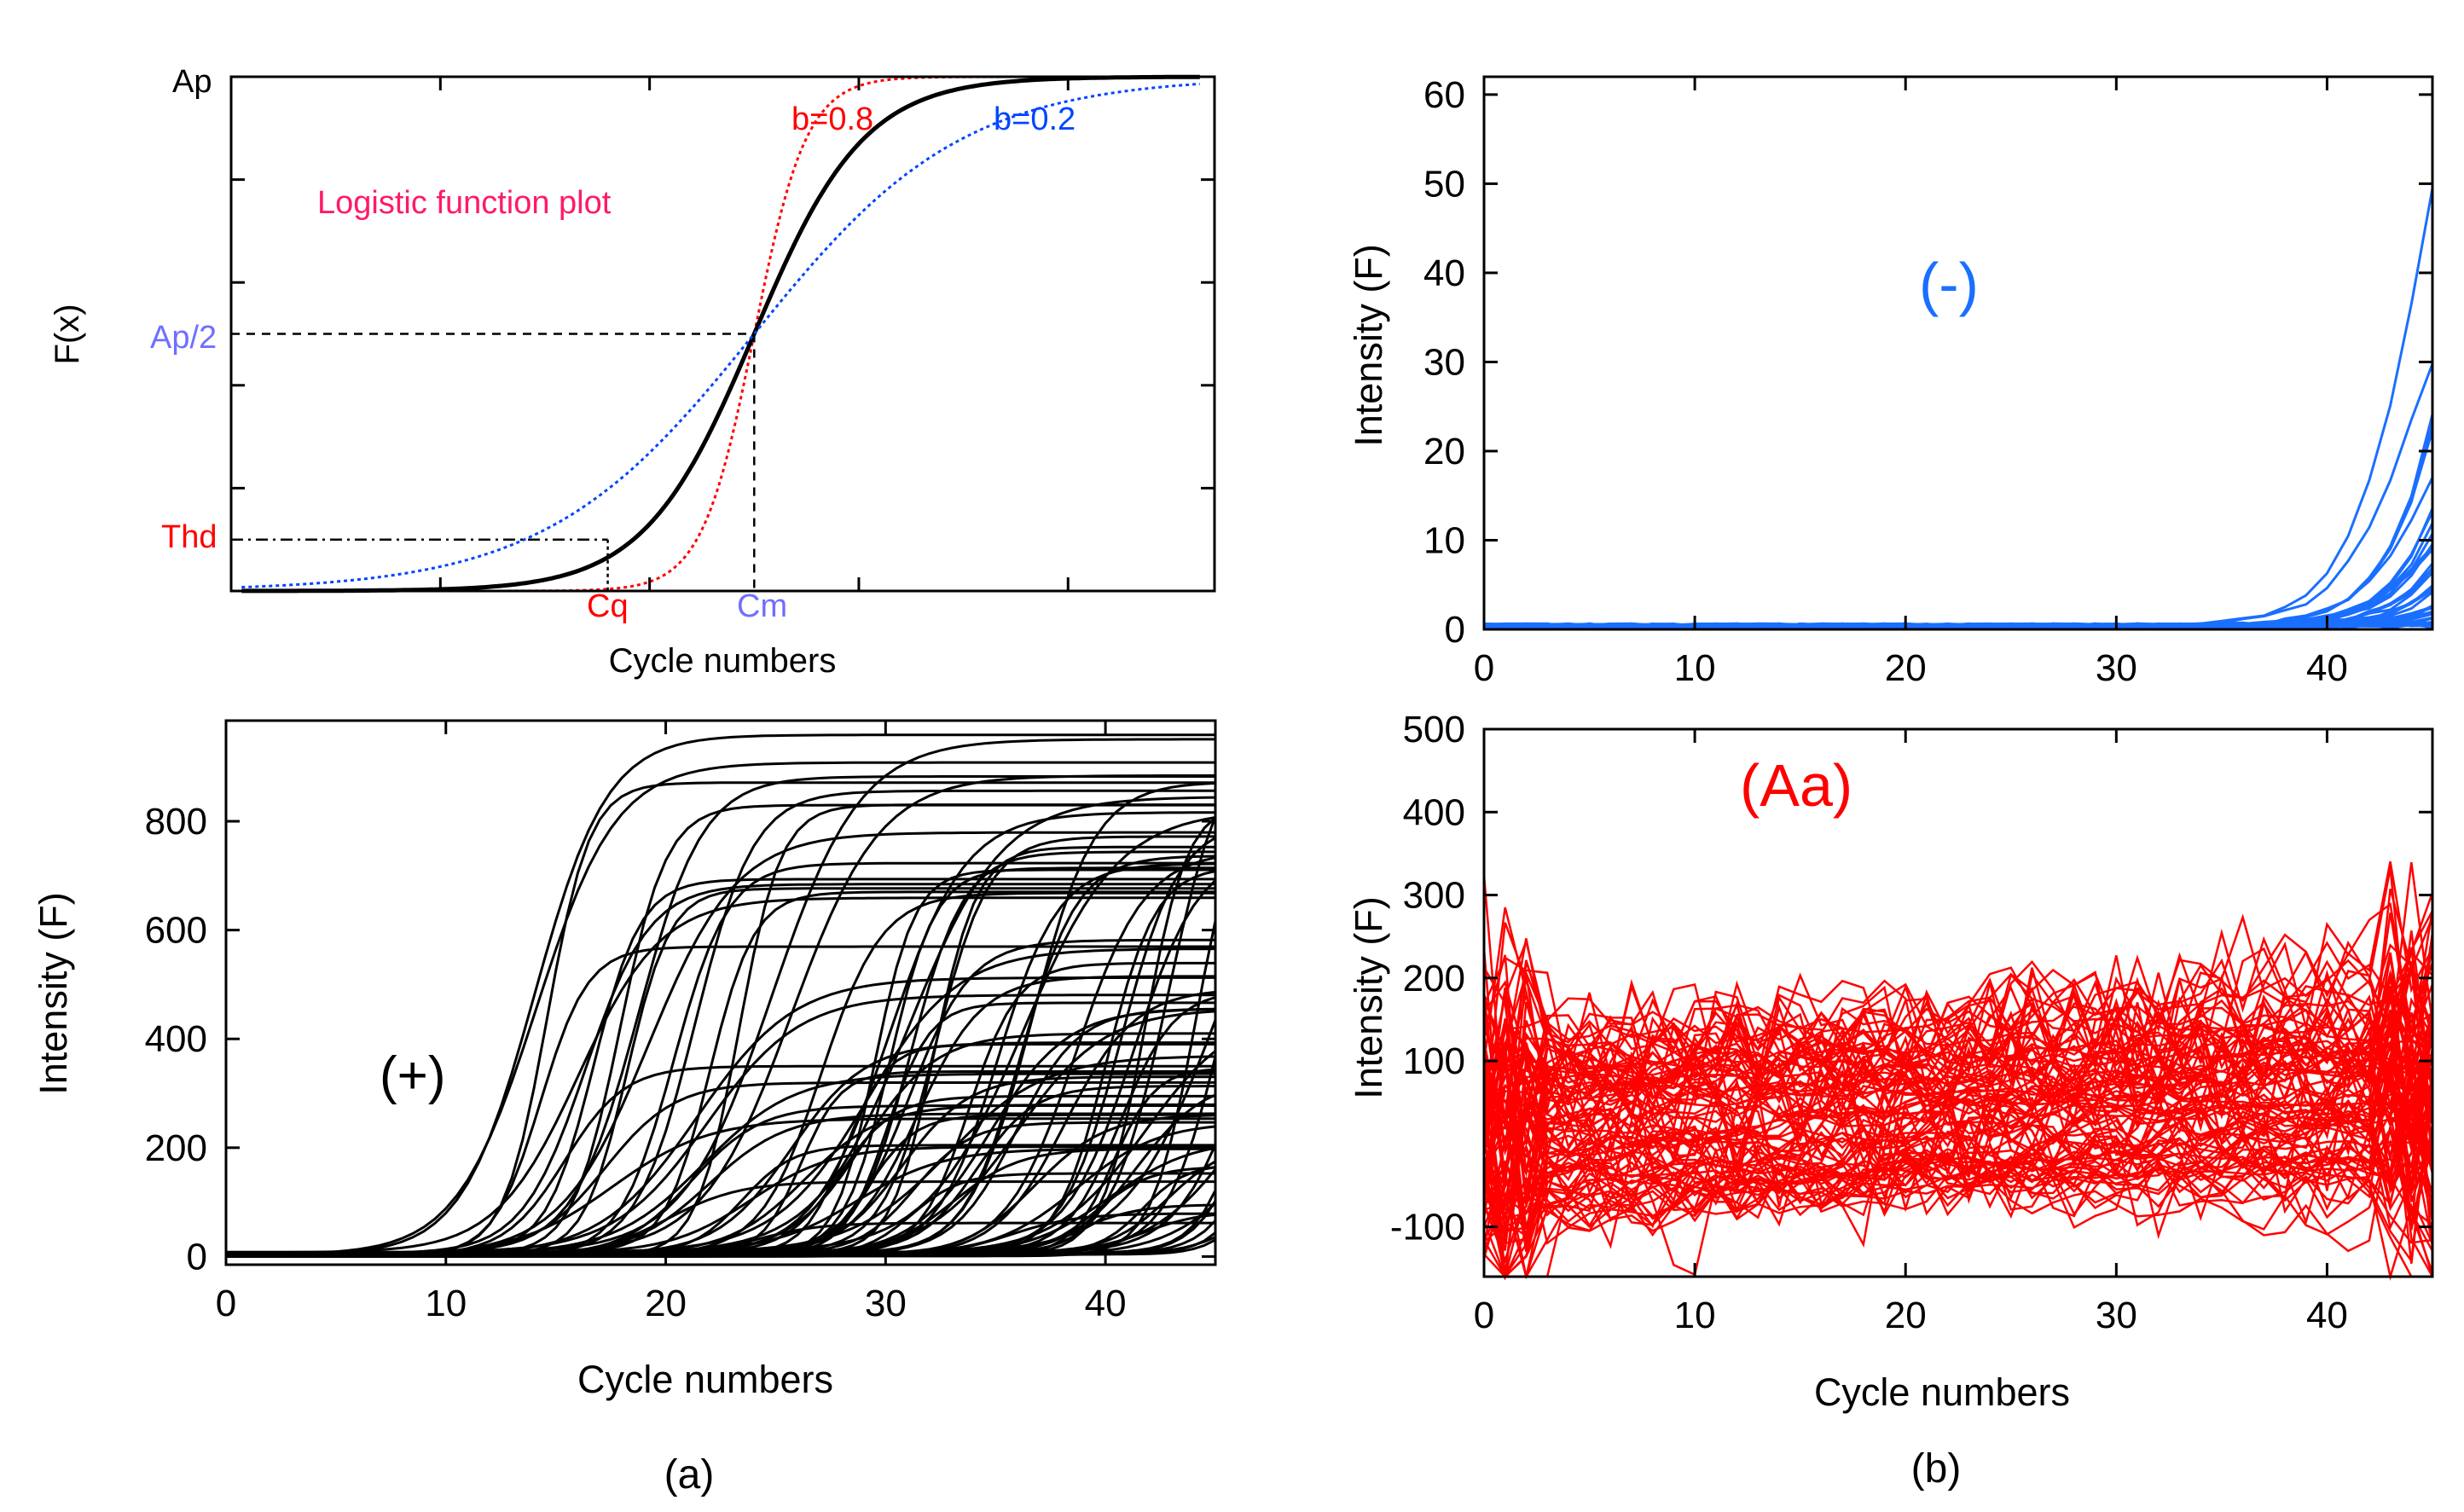 This screenshot has height=1512, width=2464. What do you see at coordinates (1444, 184) in the screenshot?
I see `y-tick-label: 50` at bounding box center [1444, 184].